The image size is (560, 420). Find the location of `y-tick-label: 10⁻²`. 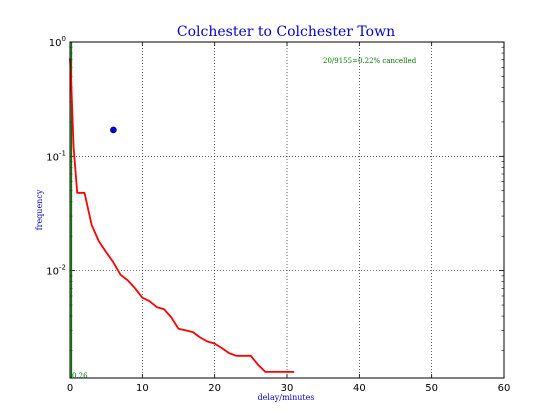

y-tick-label: 10⁻² is located at coordinates (56, 271).